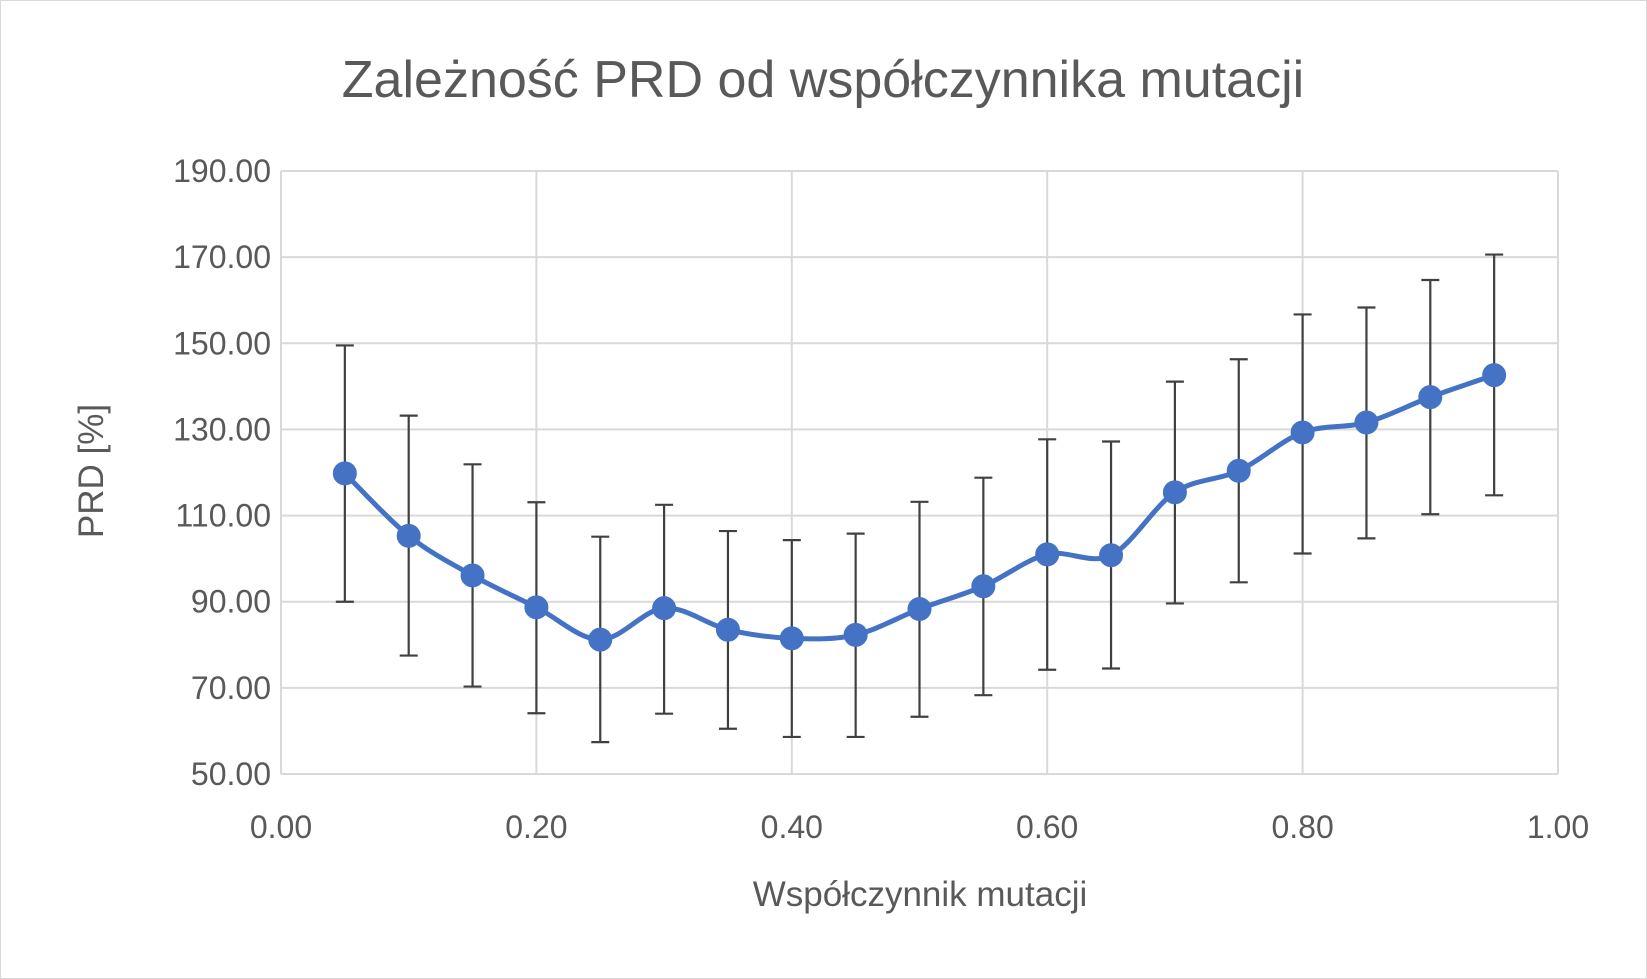  Describe the element at coordinates (536, 827) in the screenshot. I see `x-tick-label: 0.20` at that location.